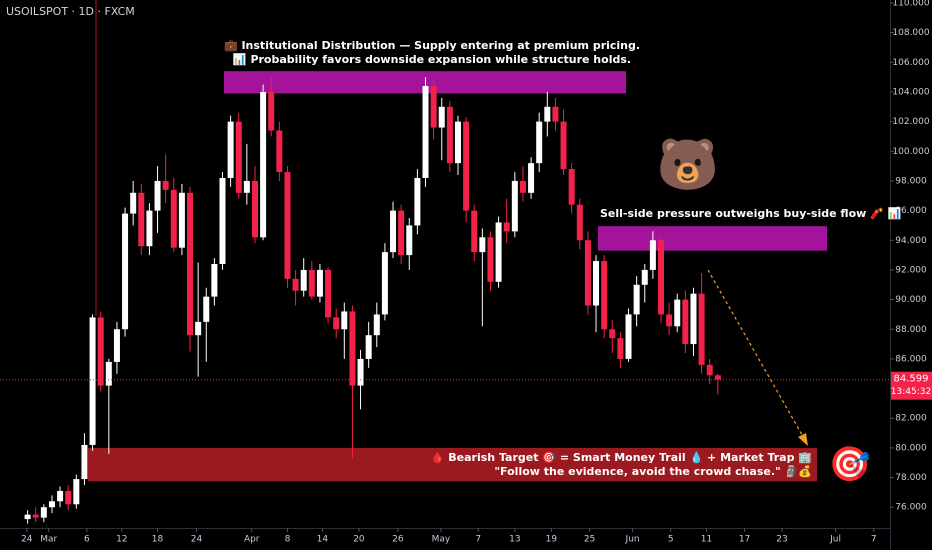 The image size is (932, 550). What do you see at coordinates (911, 330) in the screenshot?
I see `y-tick-label: 88.000` at bounding box center [911, 330].